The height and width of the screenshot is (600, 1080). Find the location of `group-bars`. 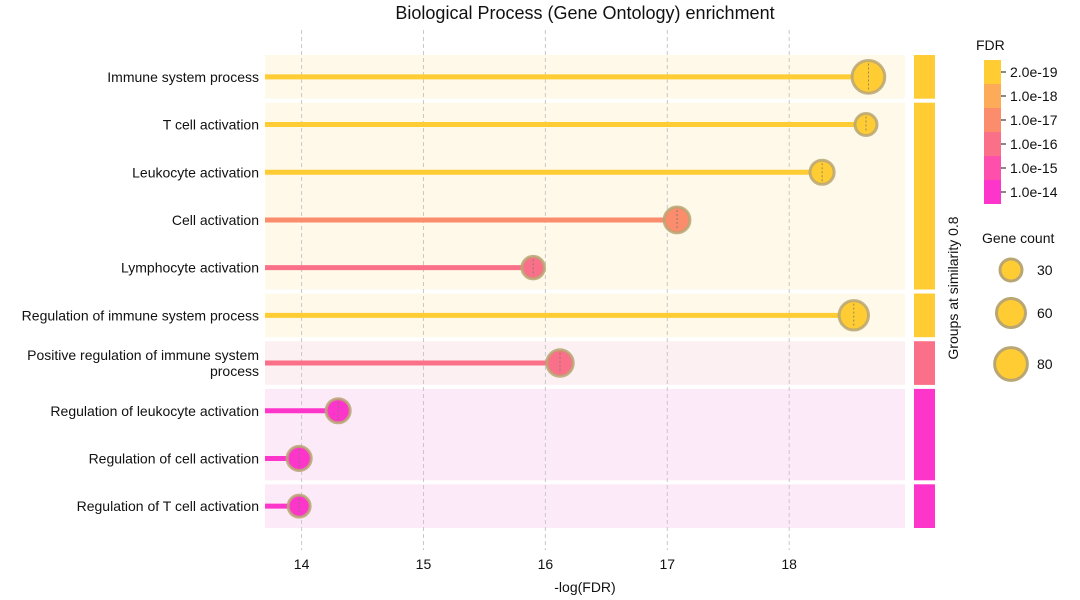

group-bars is located at coordinates (924, 291).